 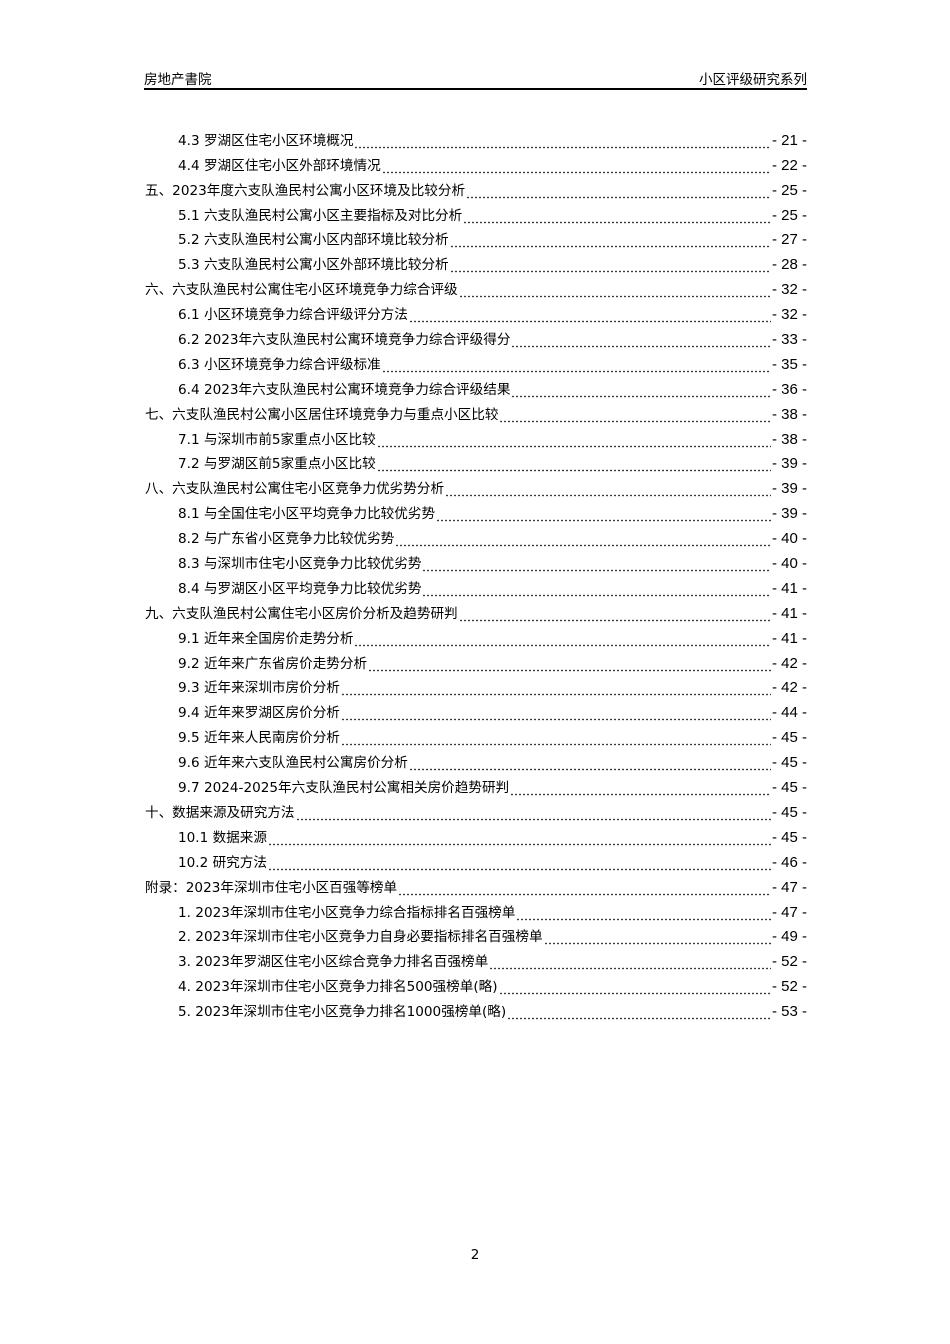 What do you see at coordinates (476, 1009) in the screenshot?
I see `toc-entry: 5. 2023年深圳市住宅小区竞争力排名1000强榜单(略) - 53 -` at bounding box center [476, 1009].